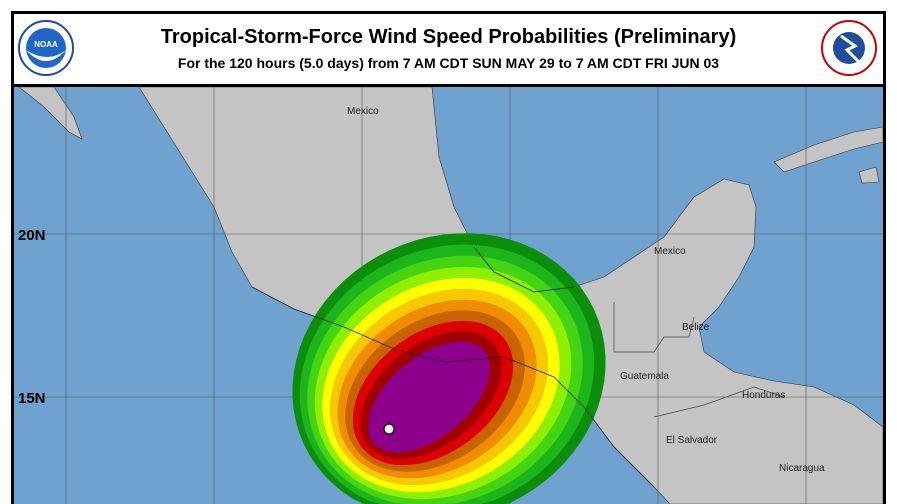 This screenshot has height=504, width=897. I want to click on storm-position-marker, so click(389, 429).